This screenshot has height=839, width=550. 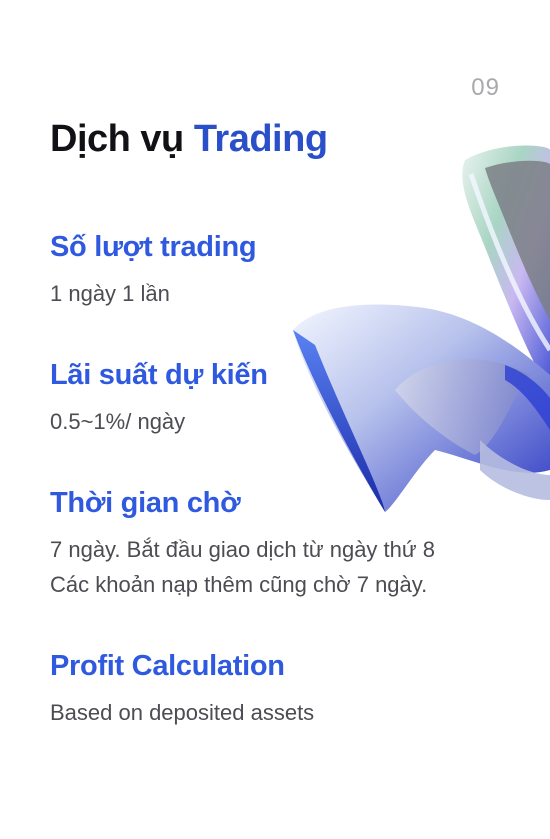 What do you see at coordinates (485, 87) in the screenshot?
I see `page-number: 09` at bounding box center [485, 87].